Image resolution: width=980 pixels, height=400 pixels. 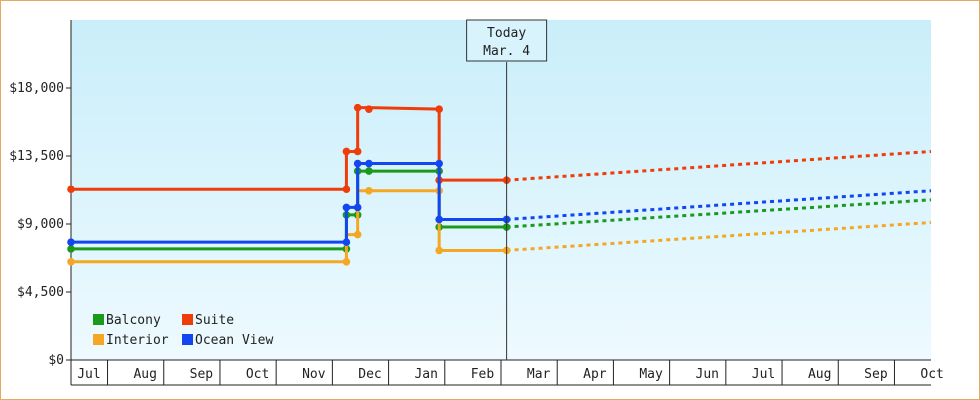 I want to click on legend-label: Interior, so click(x=137, y=340).